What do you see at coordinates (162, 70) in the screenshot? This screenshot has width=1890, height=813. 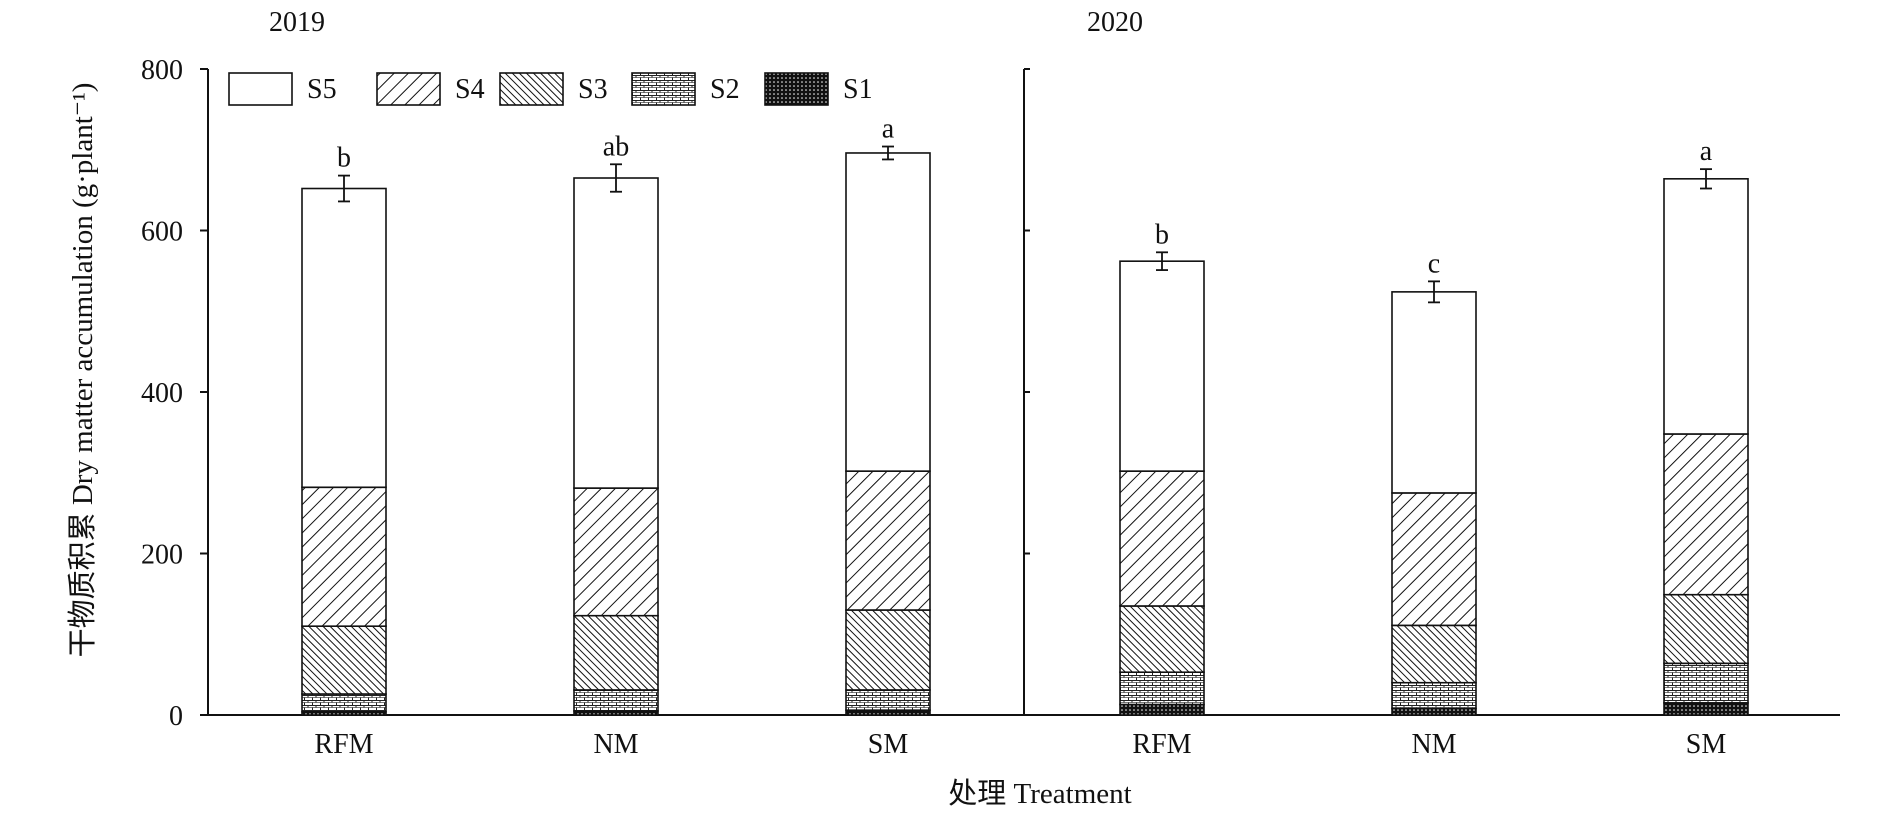 I see `y-tick-label: 800` at bounding box center [162, 70].